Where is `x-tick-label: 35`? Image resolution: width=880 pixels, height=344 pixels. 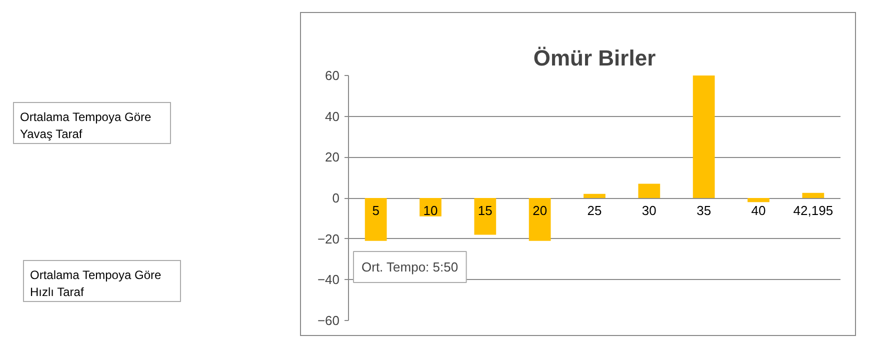
x-tick-label: 35 is located at coordinates (704, 210).